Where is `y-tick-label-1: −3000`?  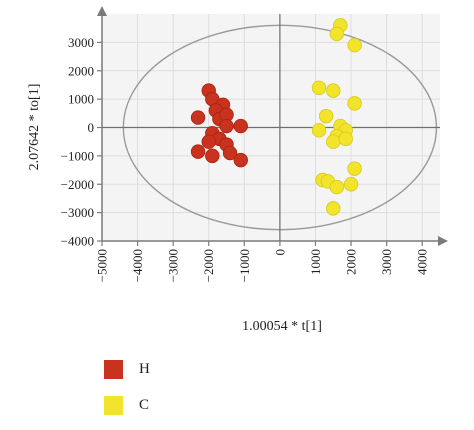 y-tick-label-1: −3000 is located at coordinates (77, 212).